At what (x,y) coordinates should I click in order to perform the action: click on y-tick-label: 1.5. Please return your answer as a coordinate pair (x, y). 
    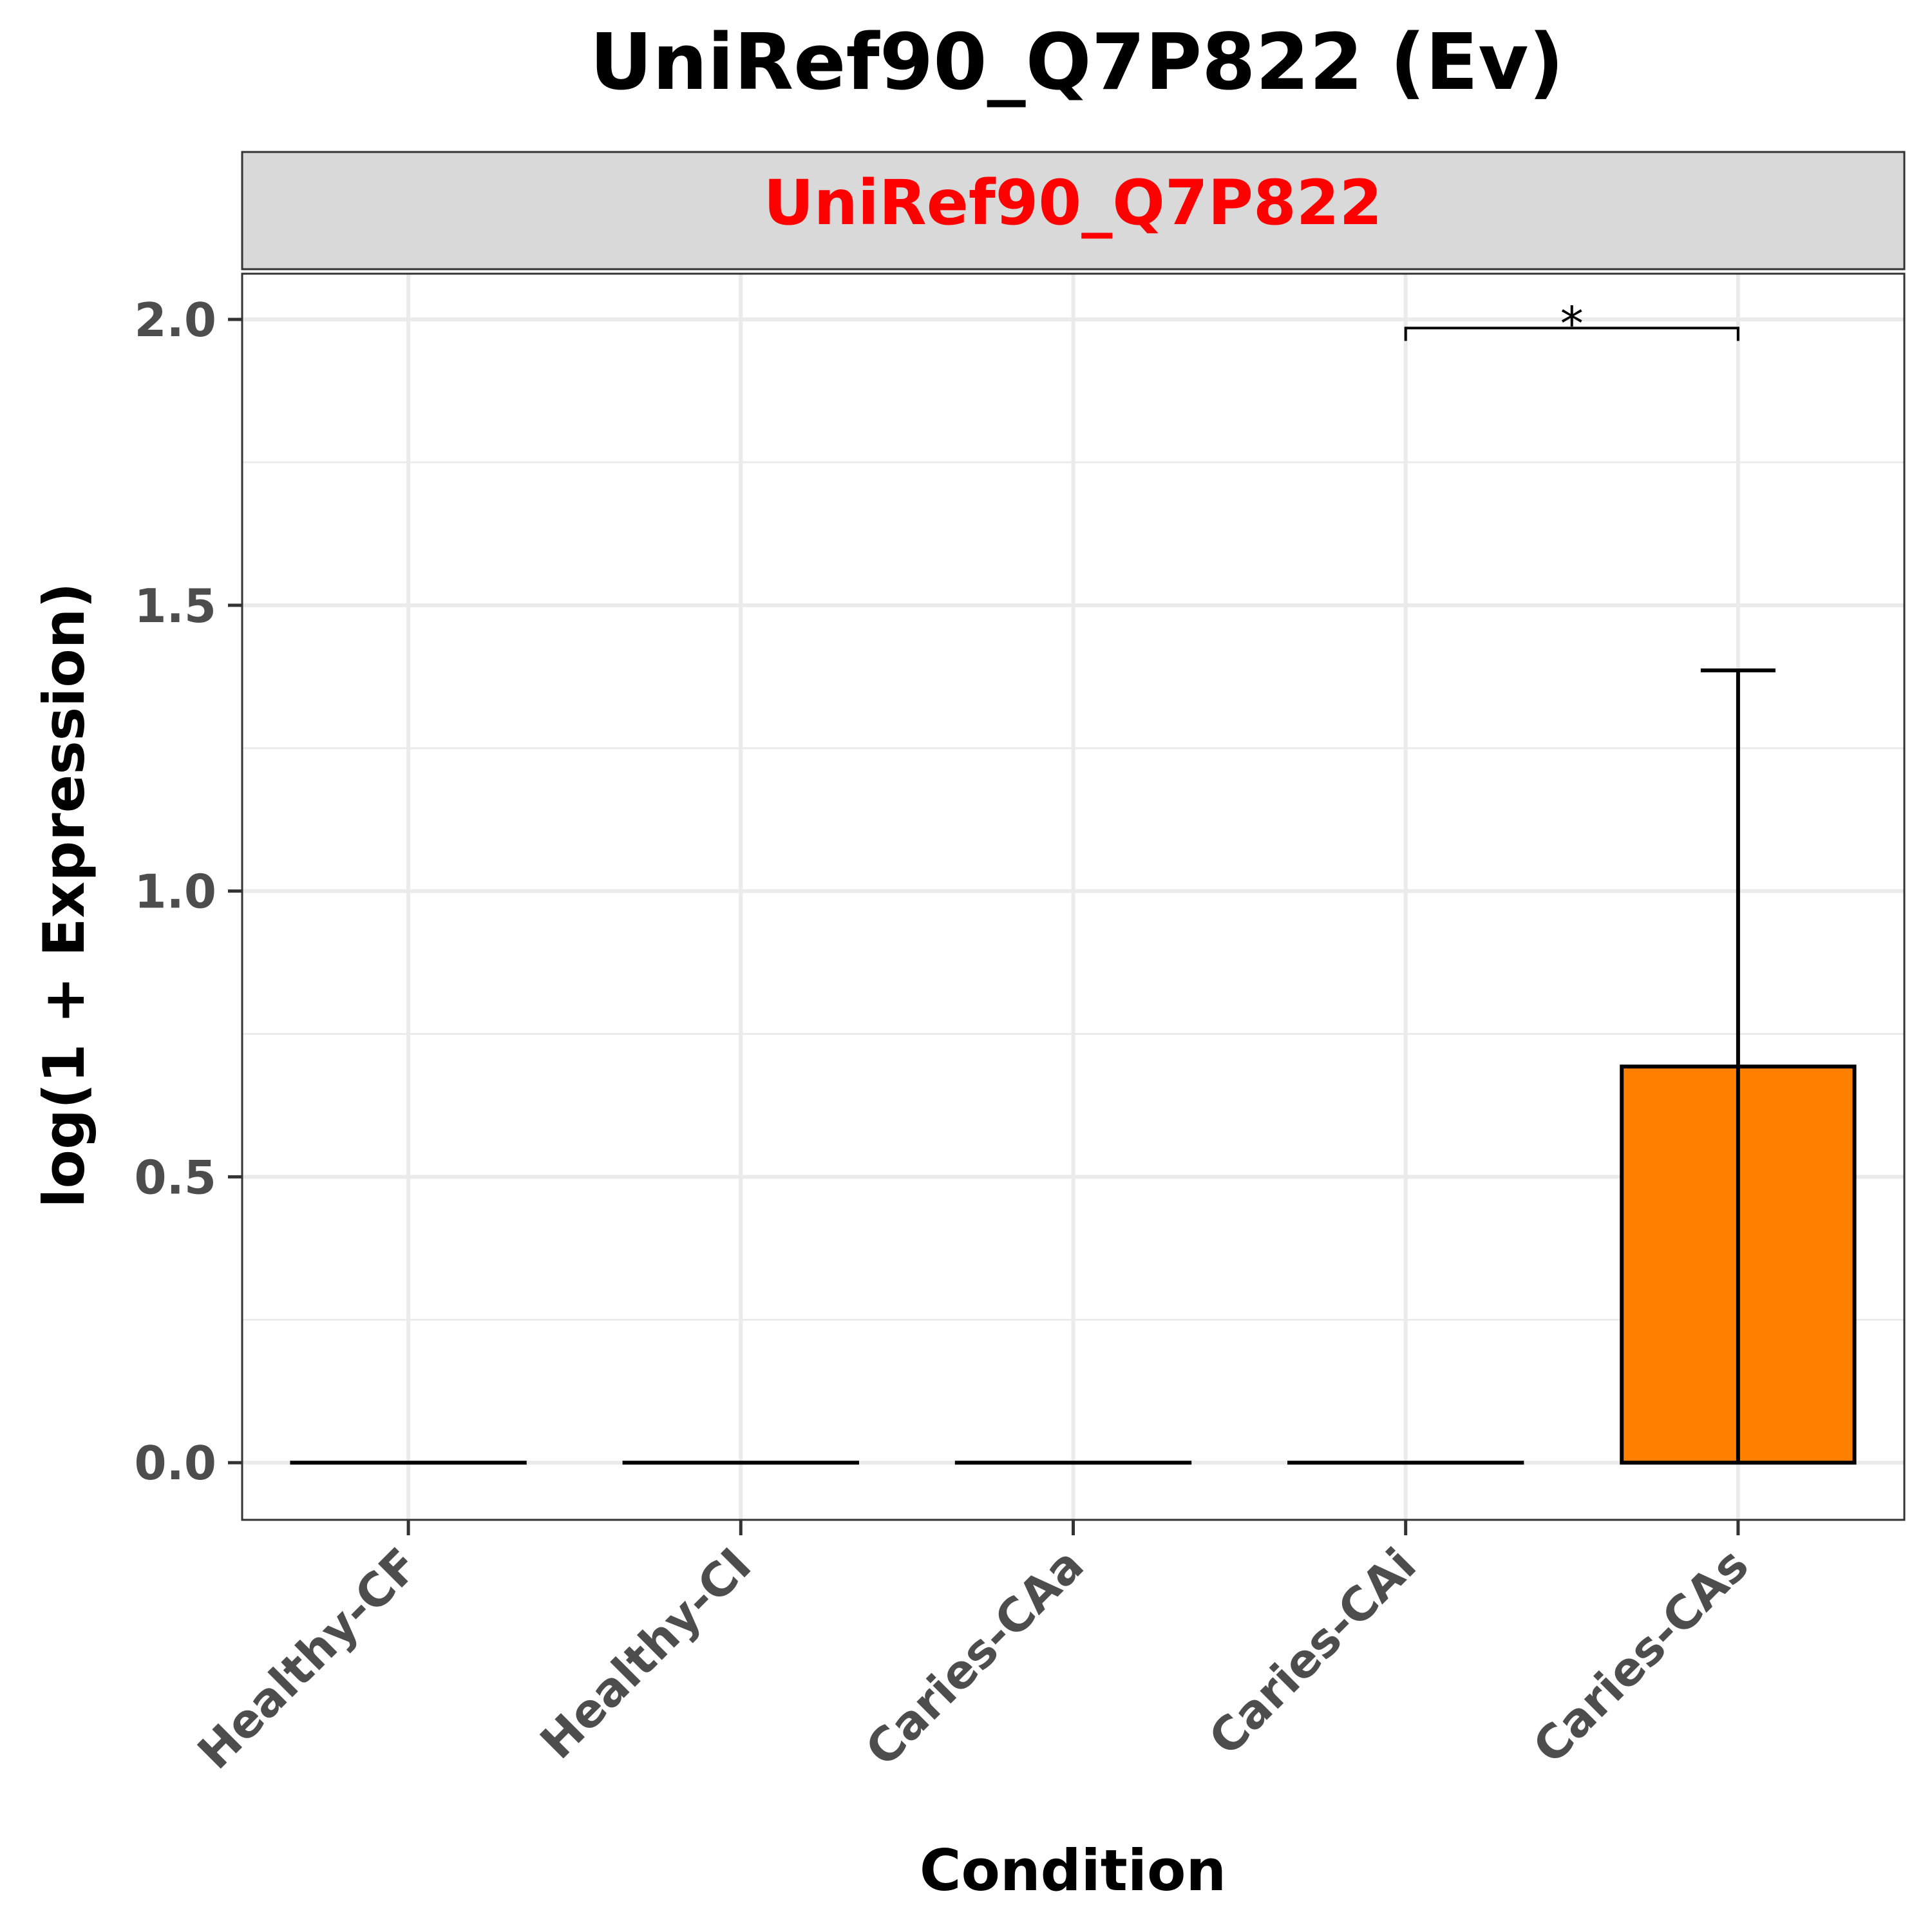
    Looking at the image, I should click on (175, 606).